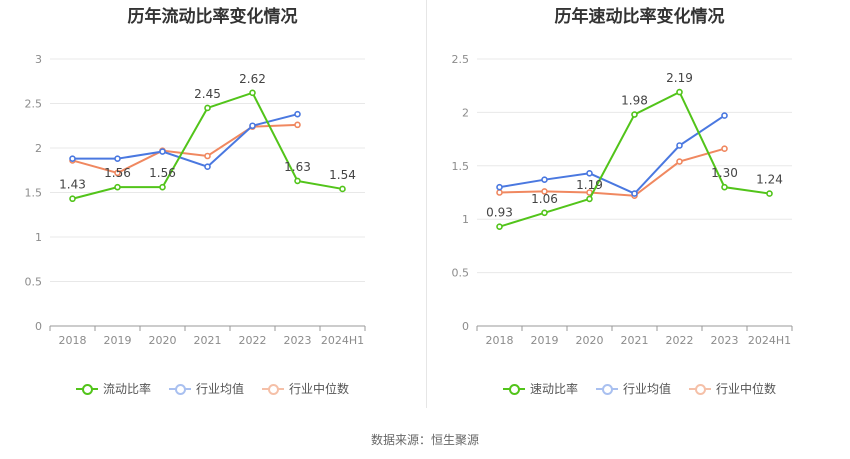  I want to click on legend: 速动比率 行业均值 行业中位数, so click(638, 388).